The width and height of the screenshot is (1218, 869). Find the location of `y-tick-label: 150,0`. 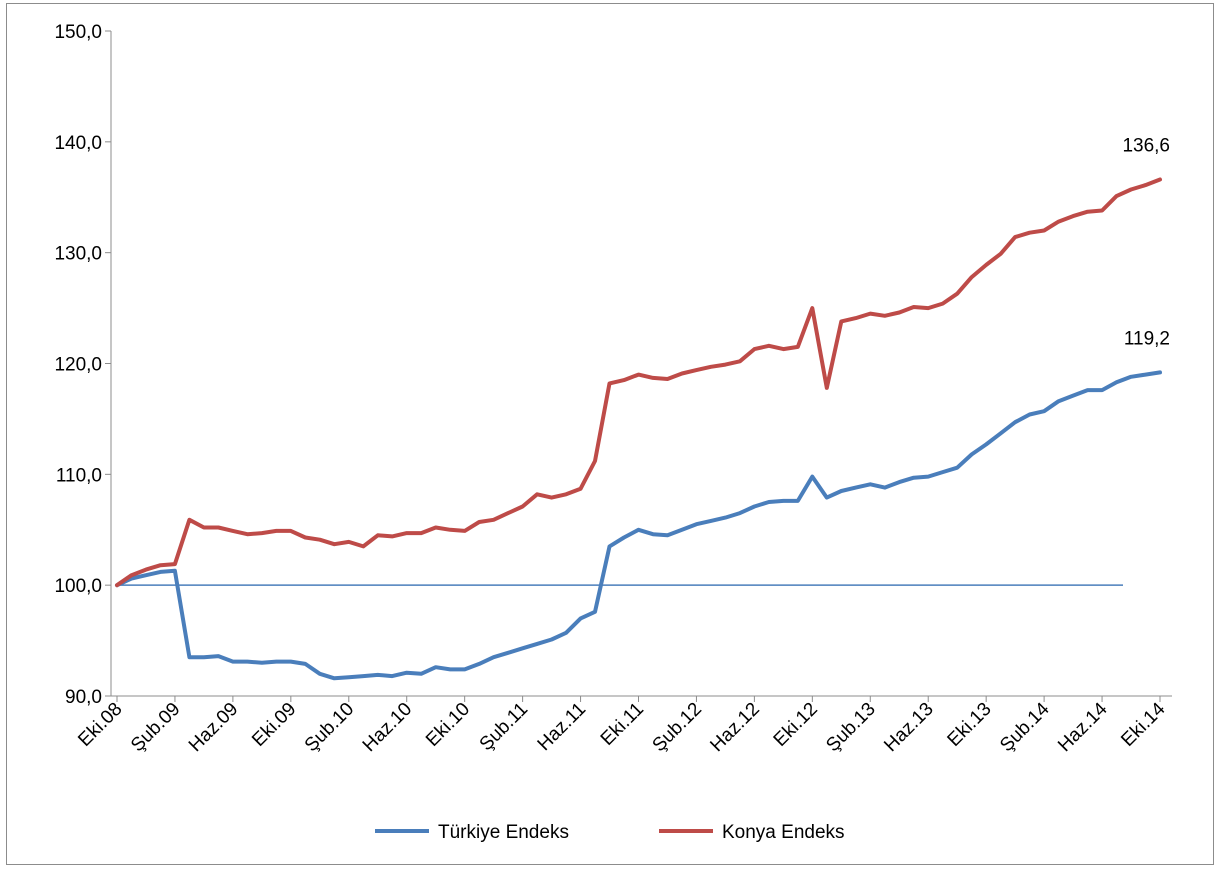

y-tick-label: 150,0 is located at coordinates (78, 32).